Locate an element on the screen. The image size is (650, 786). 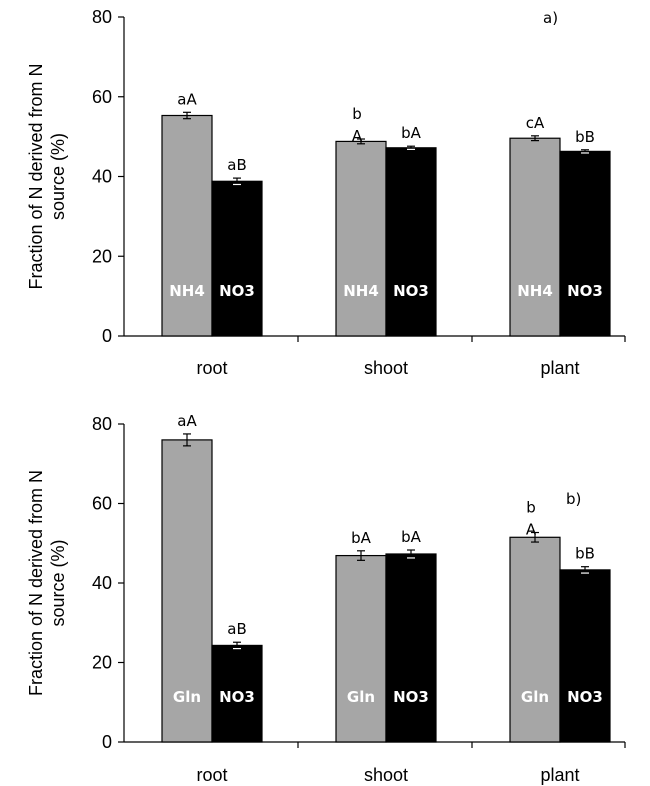
panel-a-bar-nh4-root is located at coordinates (187, 225).